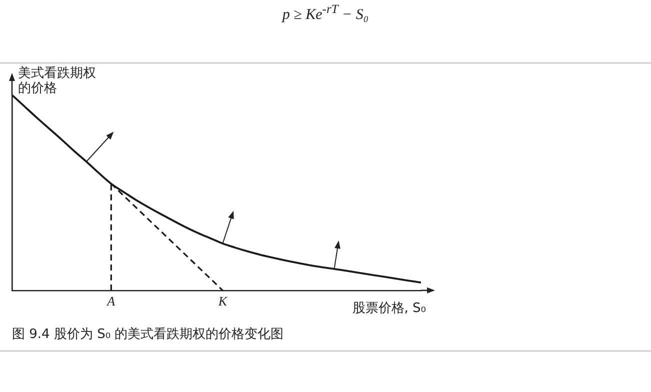 The image size is (651, 392). Describe the element at coordinates (389, 308) in the screenshot. I see `x-axis-title: 股票价格, S₀` at that location.